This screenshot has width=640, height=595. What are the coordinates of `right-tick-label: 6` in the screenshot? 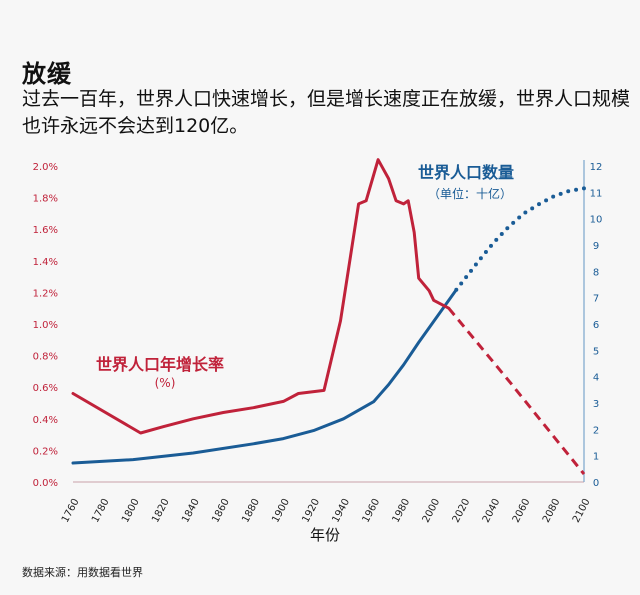 It's located at (596, 325).